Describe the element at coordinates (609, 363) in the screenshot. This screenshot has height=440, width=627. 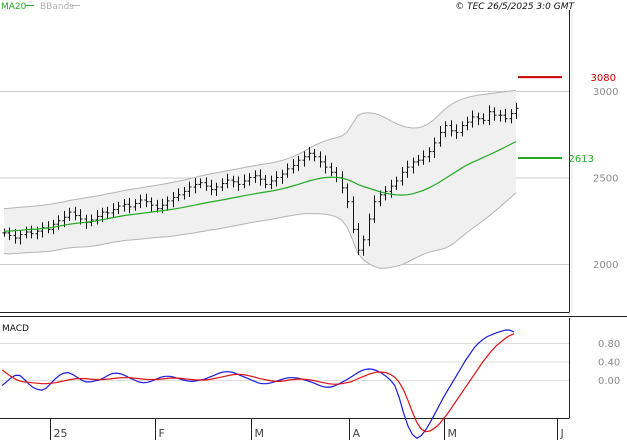
I see `macd-y-tick-label: 0.40` at that location.